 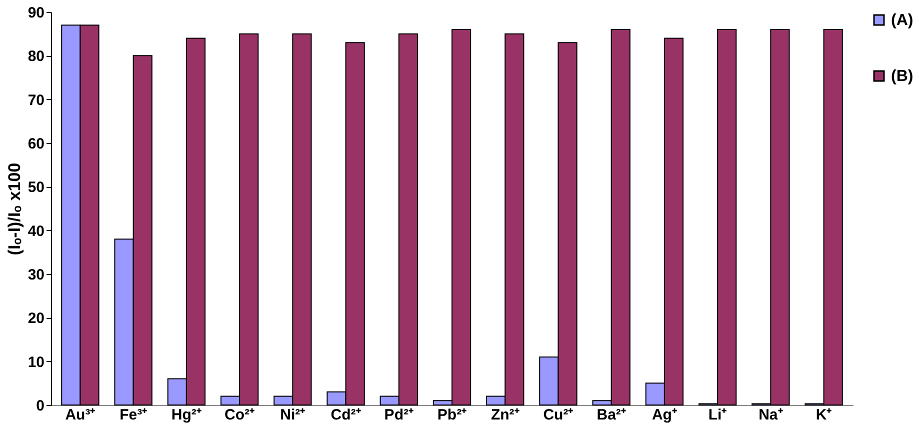 What do you see at coordinates (505, 415) in the screenshot?
I see `x-tick-label: Zn²⁺` at bounding box center [505, 415].